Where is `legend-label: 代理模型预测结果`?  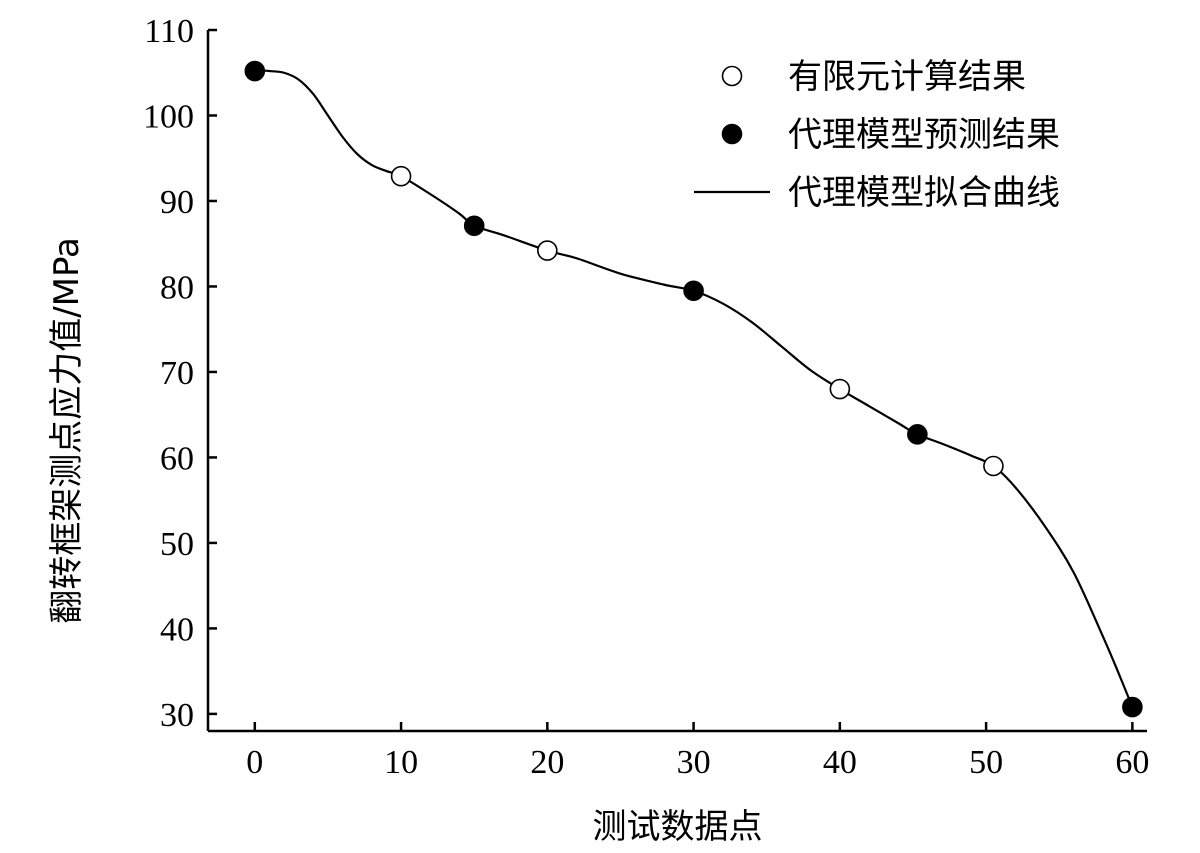
legend-label: 代理模型预测结果 is located at coordinates (924, 135).